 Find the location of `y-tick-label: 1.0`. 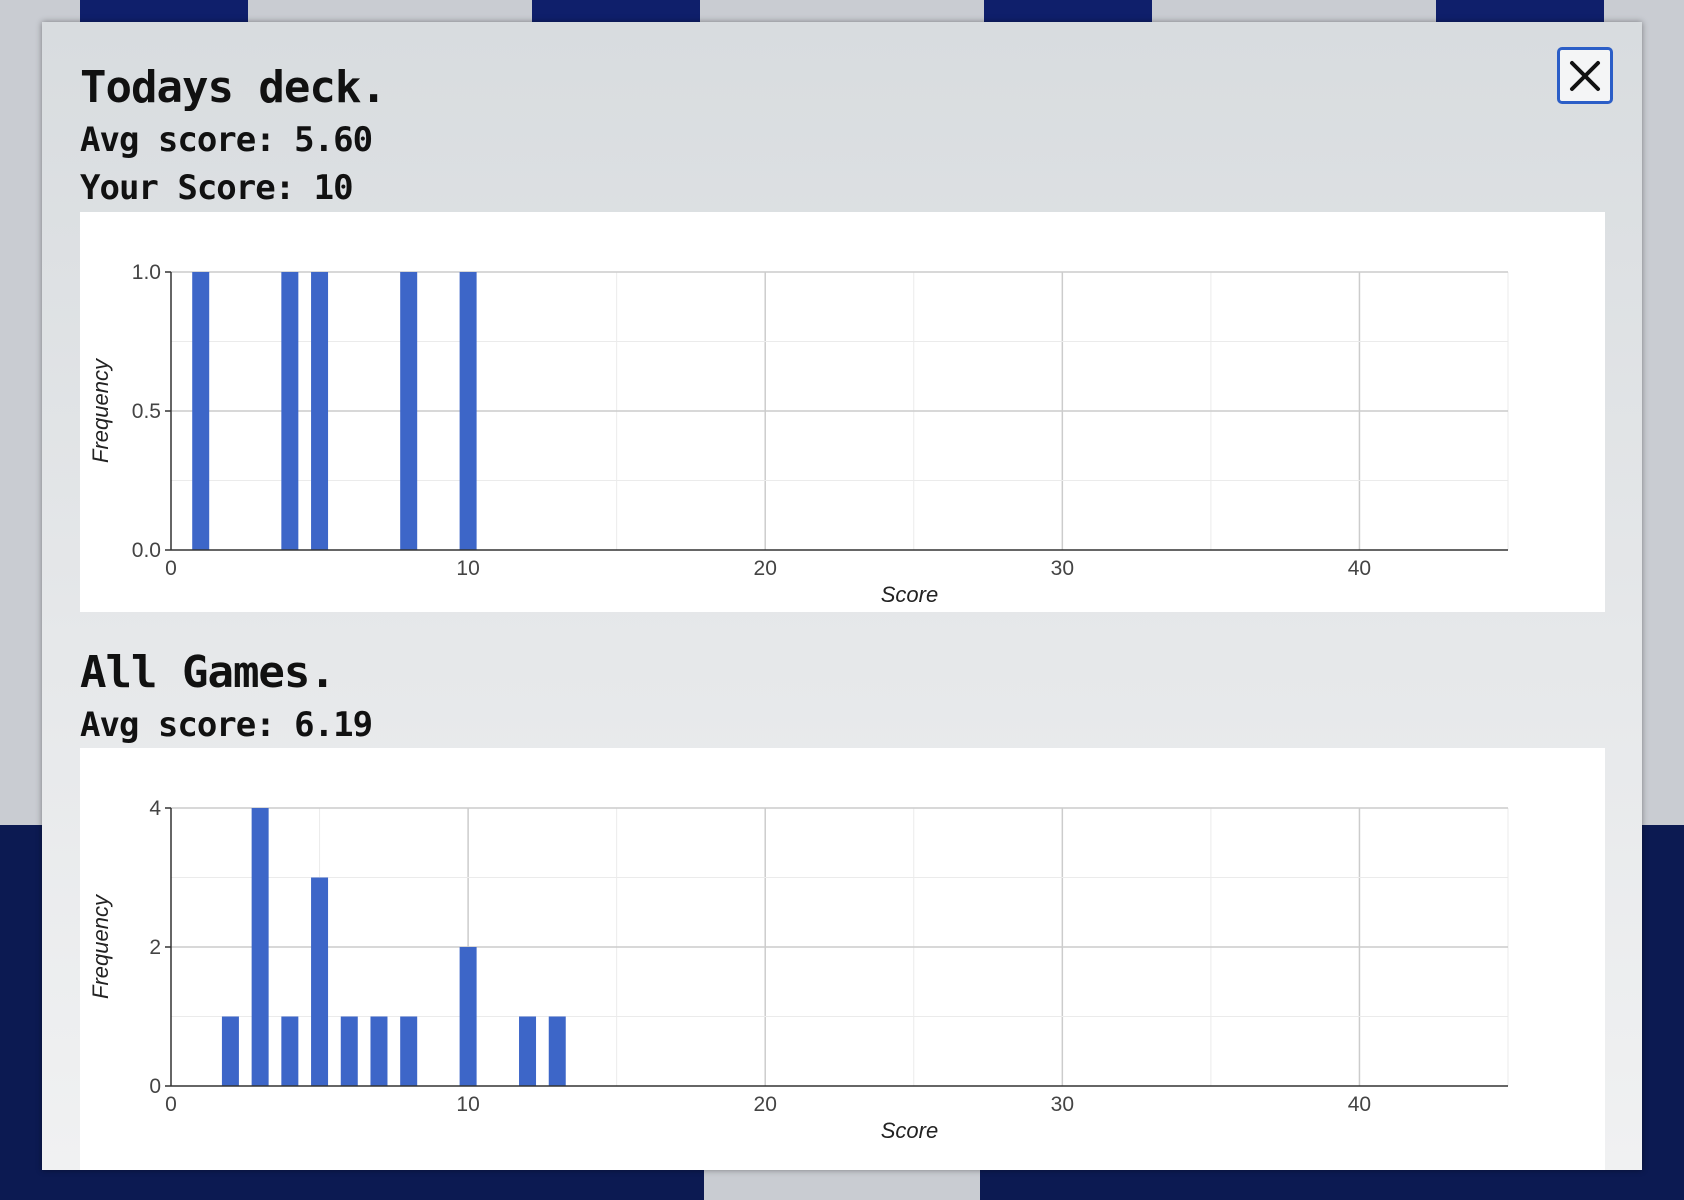

y-tick-label: 1.0 is located at coordinates (146, 272).